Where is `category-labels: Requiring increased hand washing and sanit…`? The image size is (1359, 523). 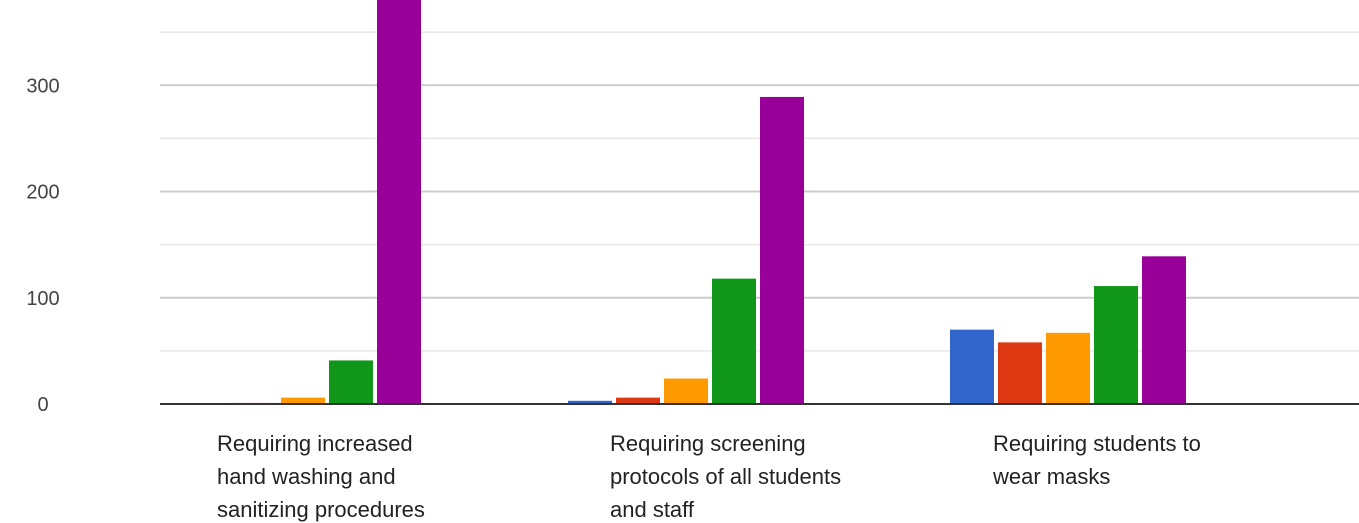 category-labels: Requiring increased hand washing and sanit… is located at coordinates (709, 476).